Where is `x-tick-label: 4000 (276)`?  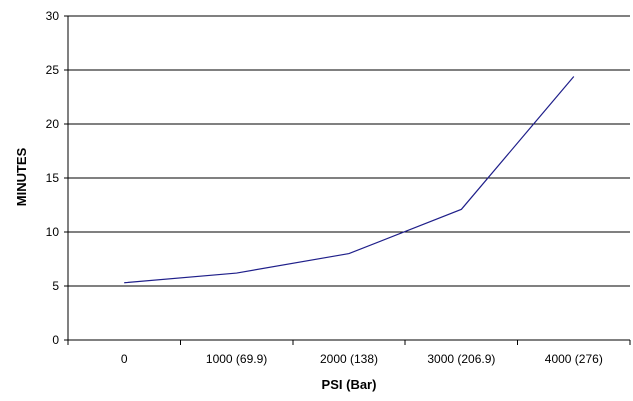
x-tick-label: 4000 (276) is located at coordinates (574, 359).